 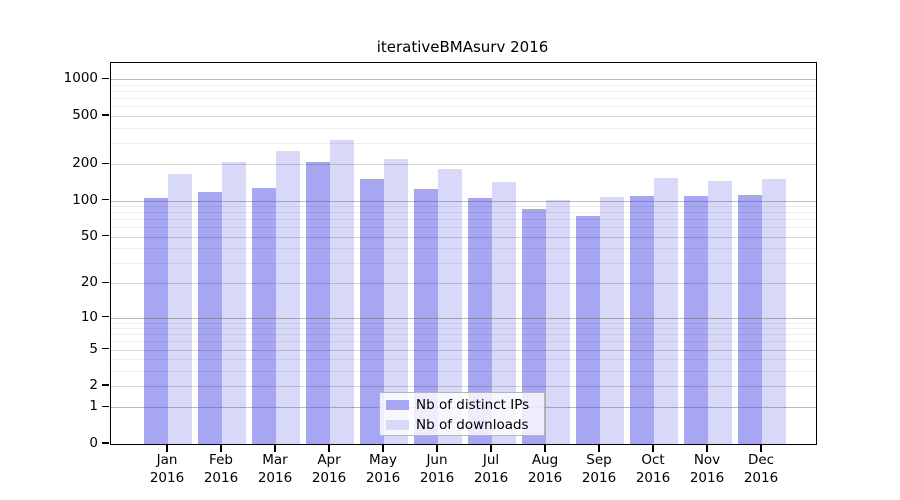 What do you see at coordinates (437, 469) in the screenshot?
I see `x-axis-label-jun: Jun 2016` at bounding box center [437, 469].